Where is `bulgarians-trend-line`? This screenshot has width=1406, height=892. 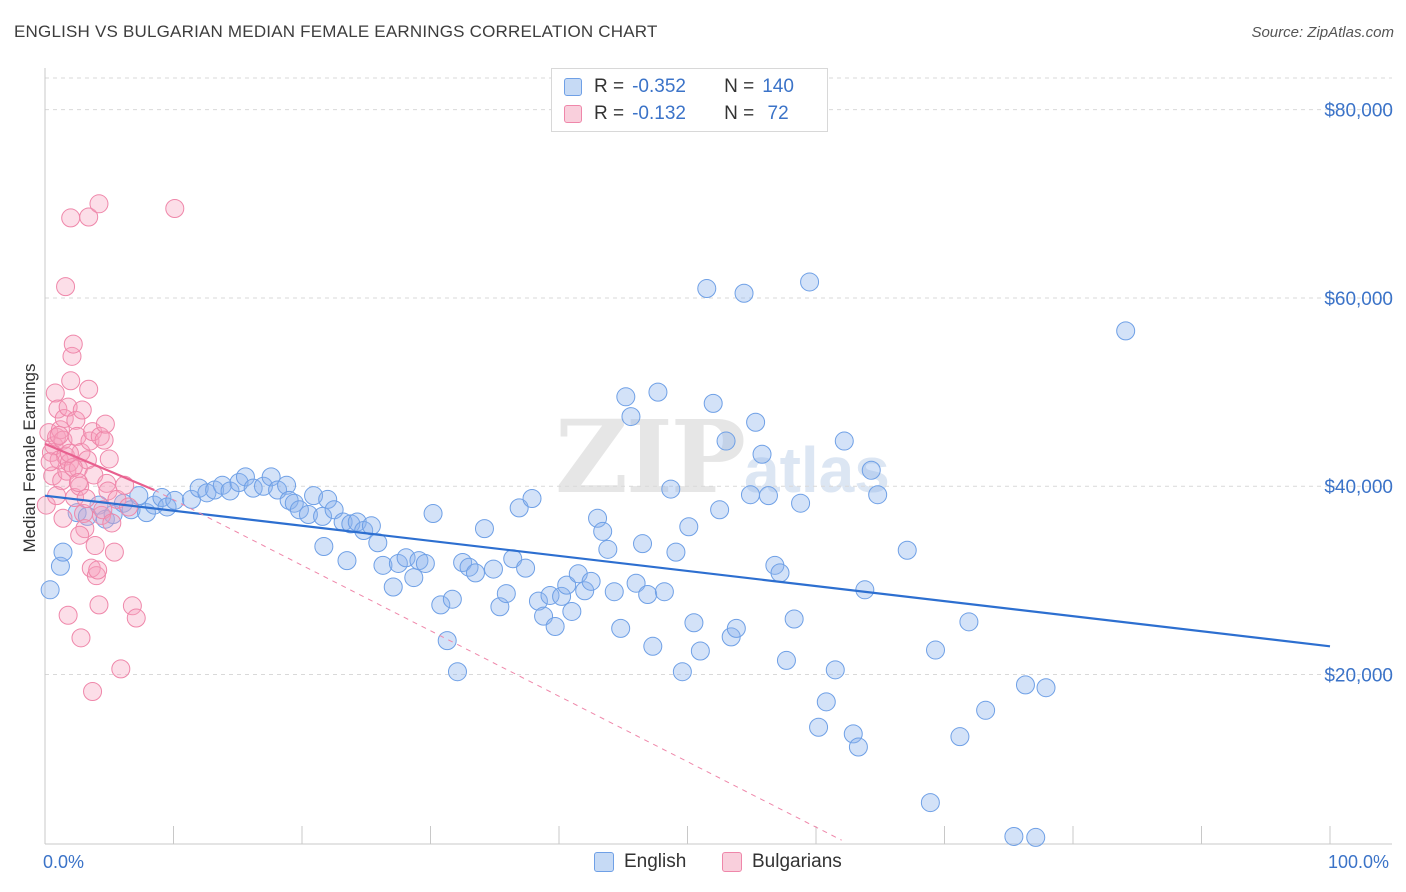 bulgarians-trend-line is located at coordinates (99, 467).